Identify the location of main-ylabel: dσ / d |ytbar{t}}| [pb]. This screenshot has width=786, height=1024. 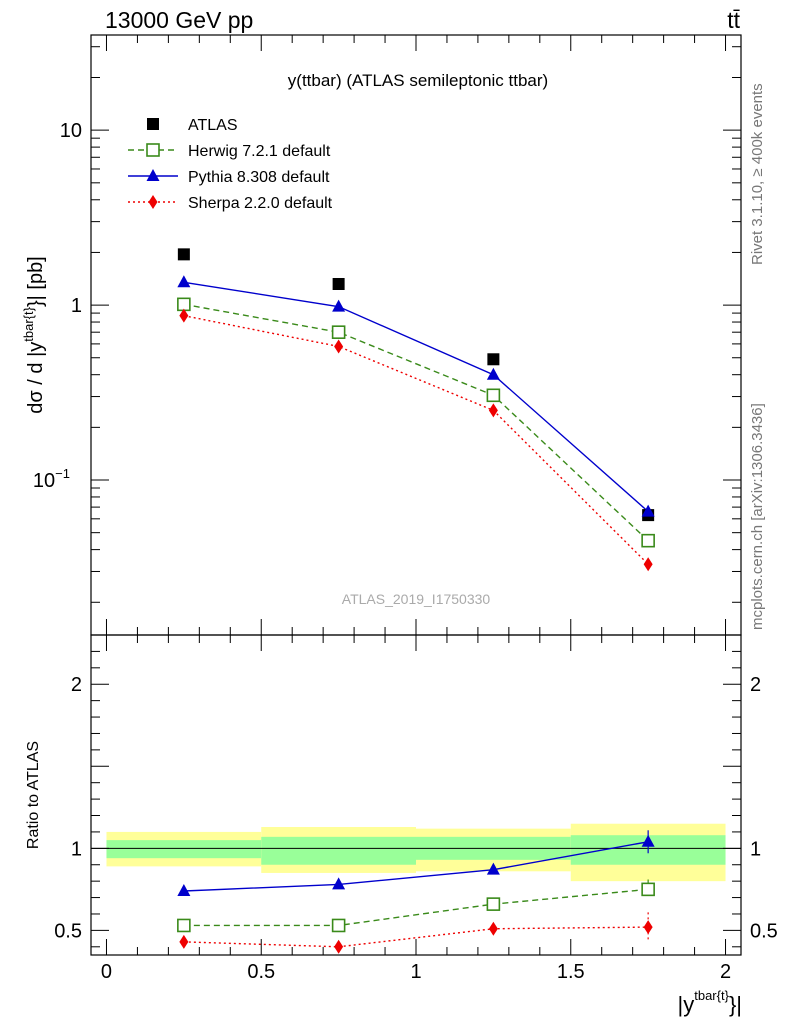
(34, 335).